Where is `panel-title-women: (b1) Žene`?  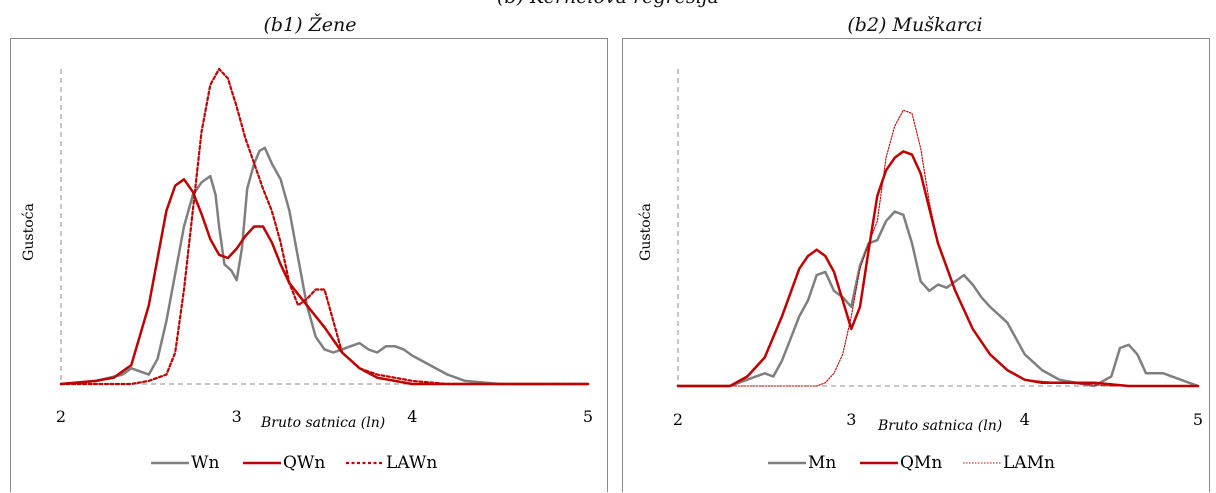
panel-title-women: (b1) Žene is located at coordinates (310, 25).